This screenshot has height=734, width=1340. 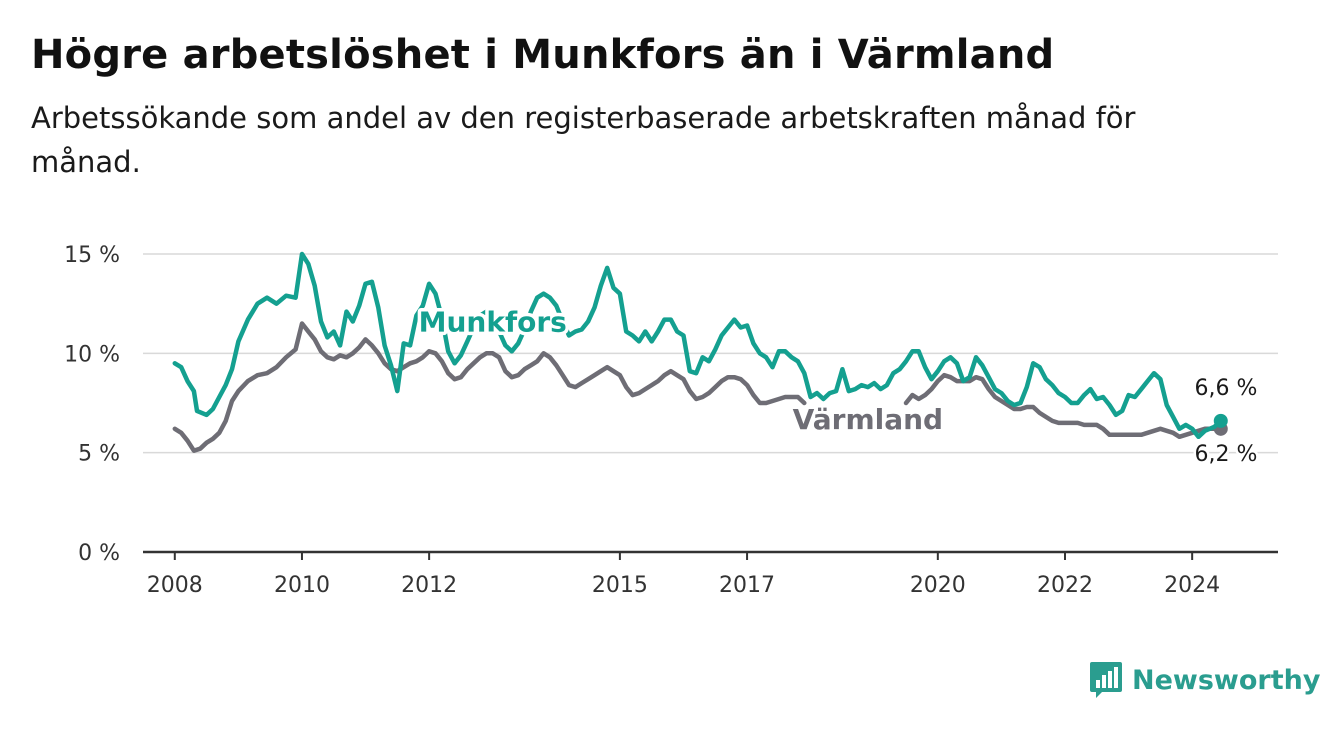 What do you see at coordinates (1226, 388) in the screenshot?
I see `end-value-label: 6,6 %` at bounding box center [1226, 388].